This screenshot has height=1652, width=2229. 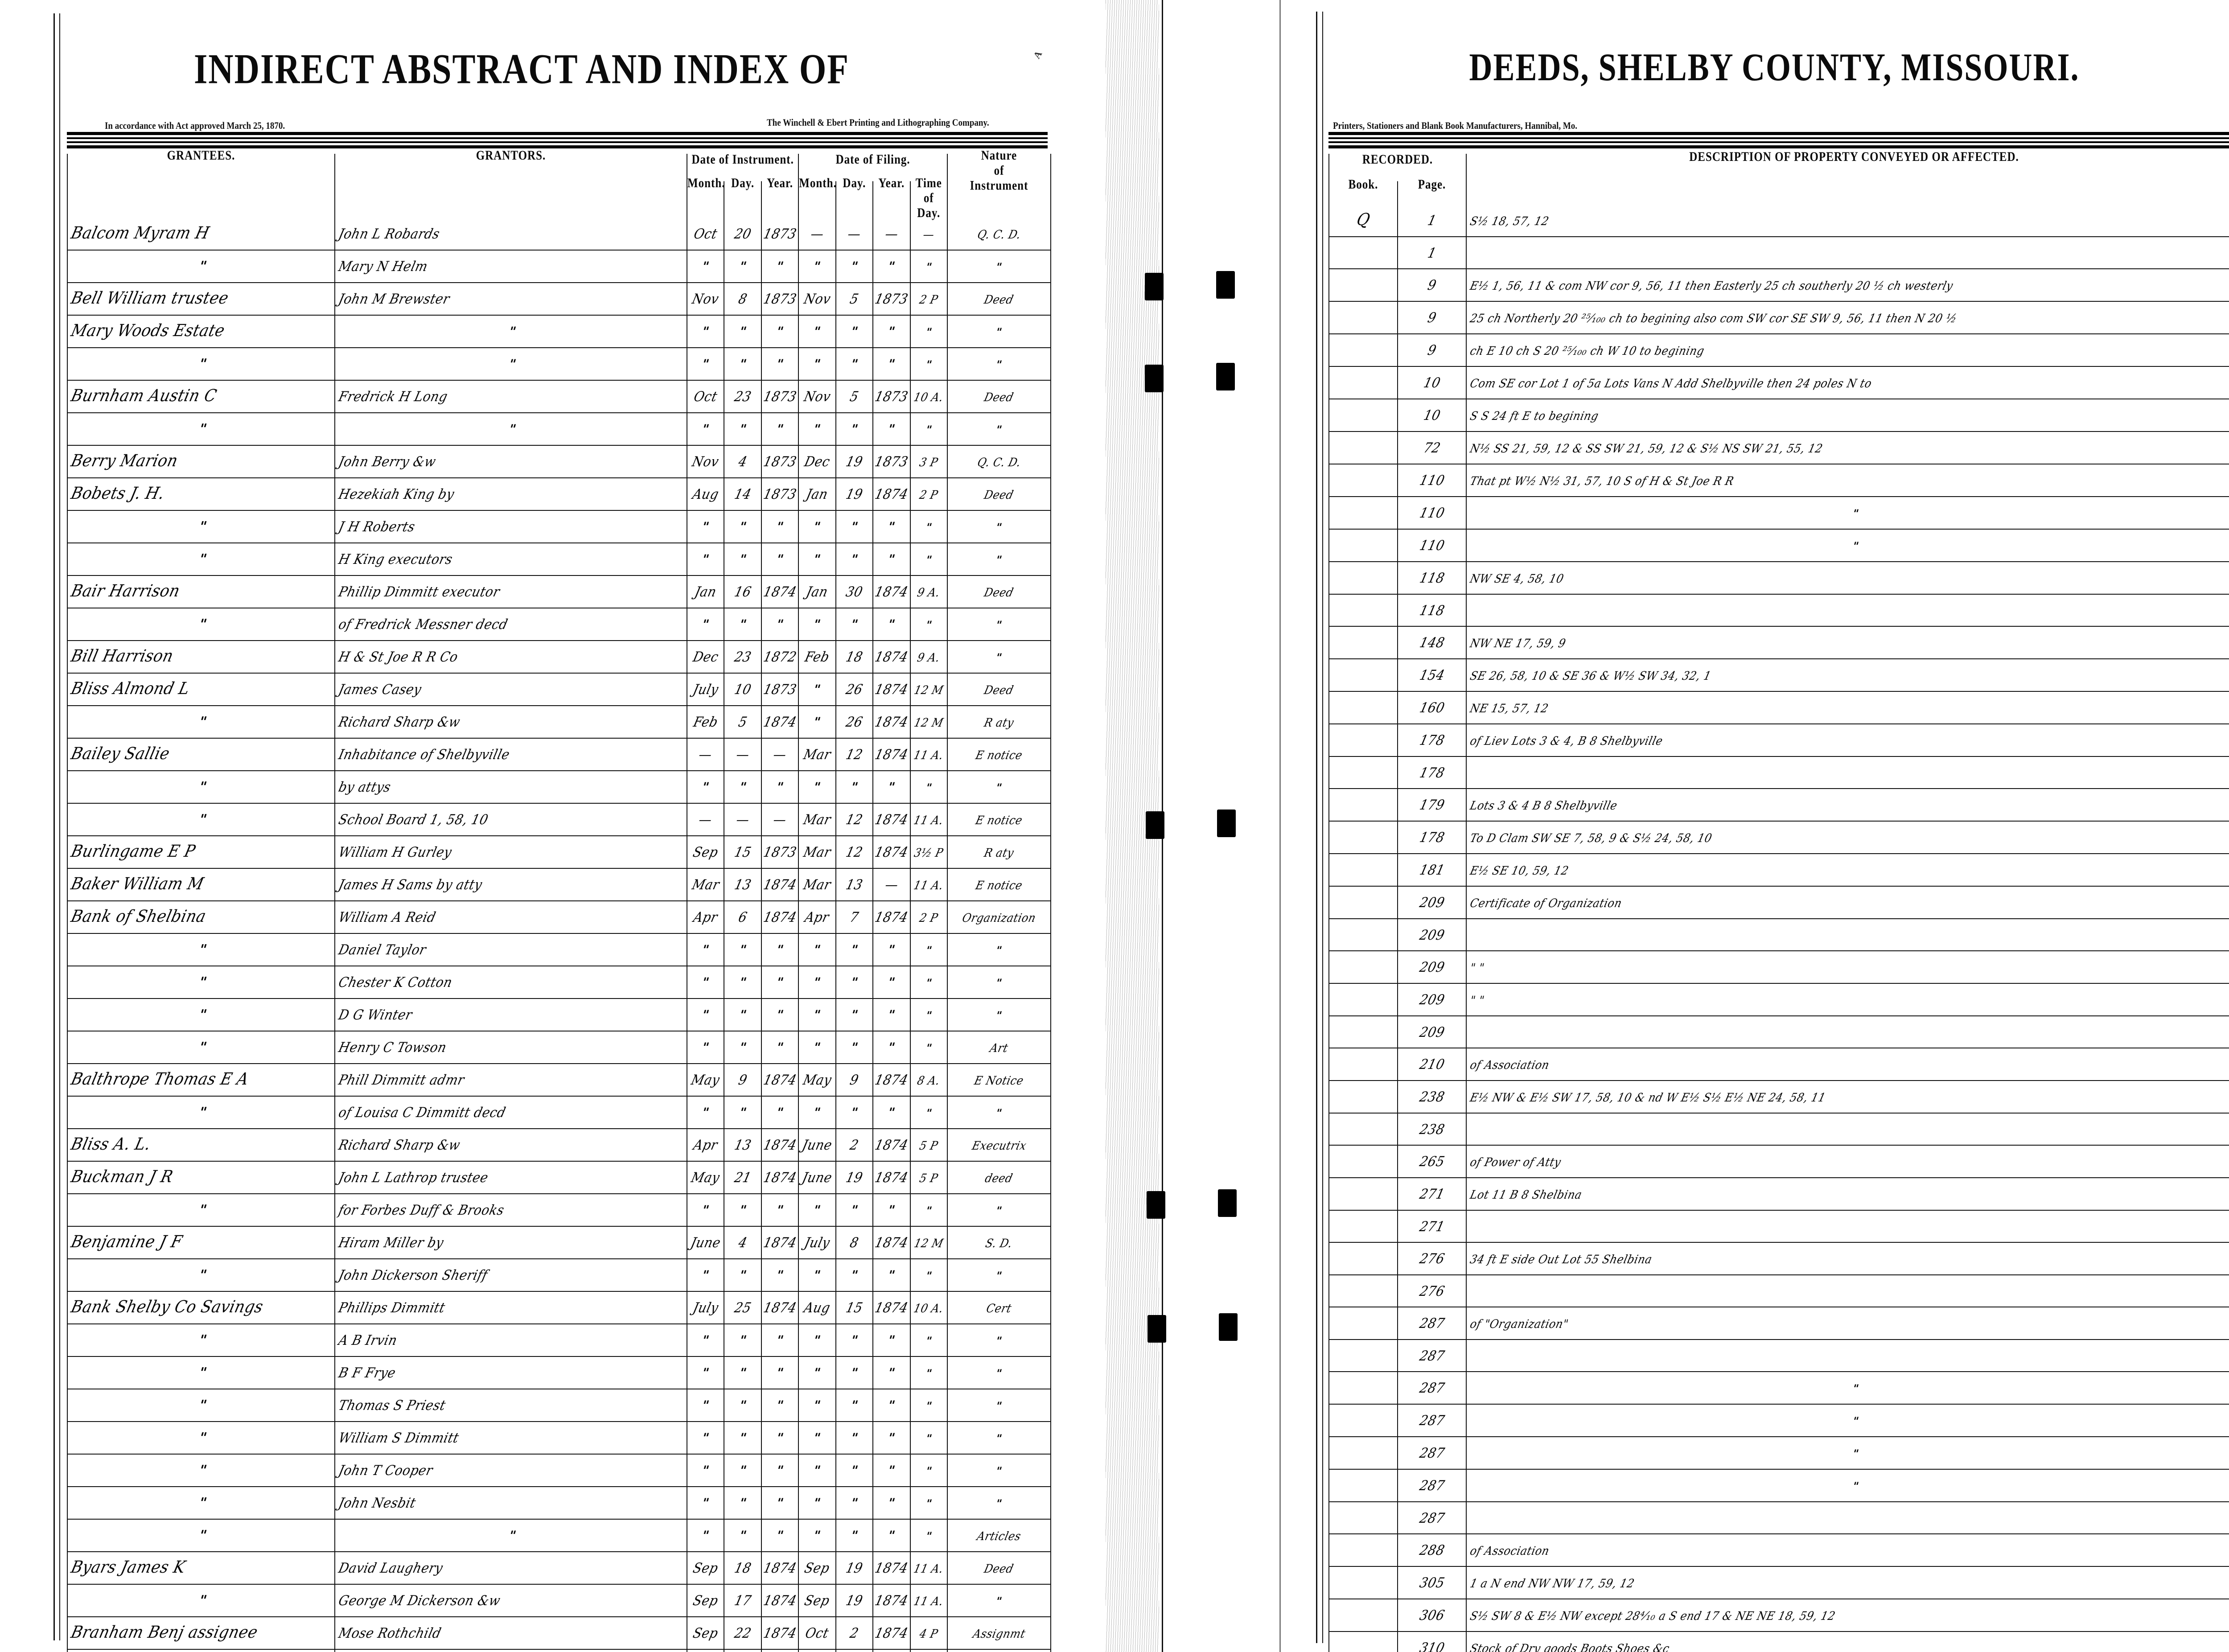 I want to click on cell-filing-time: ", so click(x=928, y=559).